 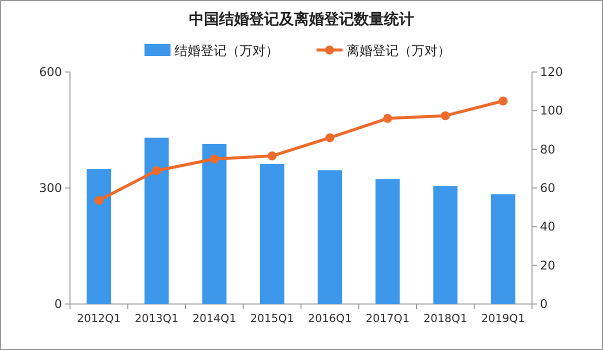 I want to click on chart-title: 中国结婚登记及离婚登记数量统计, so click(x=301, y=19).